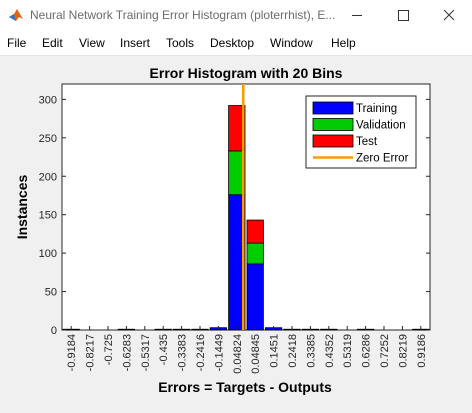 The height and width of the screenshot is (413, 472). I want to click on x-tick-label-0: -0.9184, so click(72, 352).